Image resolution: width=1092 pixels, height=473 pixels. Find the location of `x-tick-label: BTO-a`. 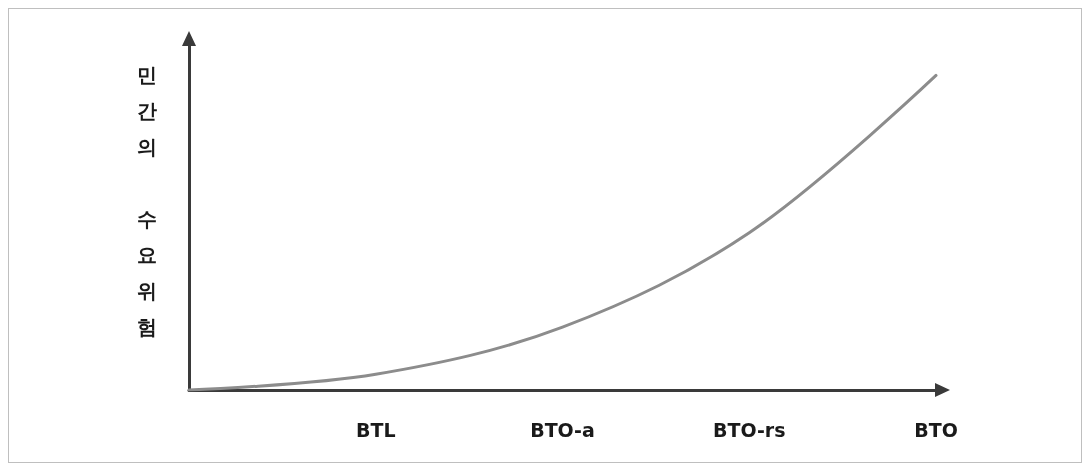

x-tick-label: BTO-a is located at coordinates (562, 429).